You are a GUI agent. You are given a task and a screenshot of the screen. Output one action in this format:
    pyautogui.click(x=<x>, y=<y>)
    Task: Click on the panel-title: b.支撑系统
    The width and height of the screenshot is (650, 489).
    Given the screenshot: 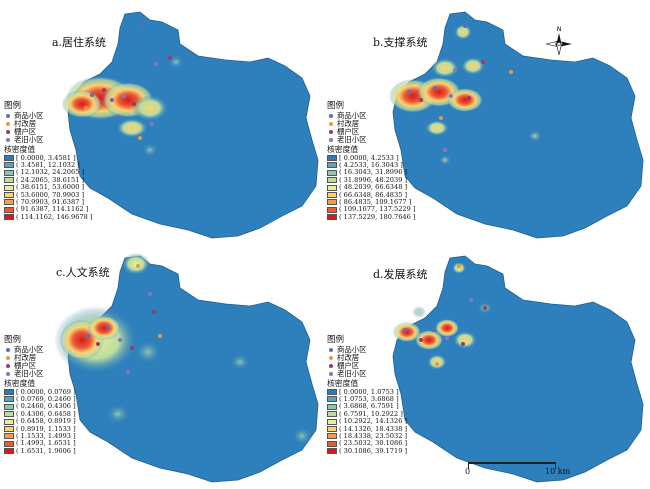 What is the action you would take?
    pyautogui.click(x=400, y=42)
    